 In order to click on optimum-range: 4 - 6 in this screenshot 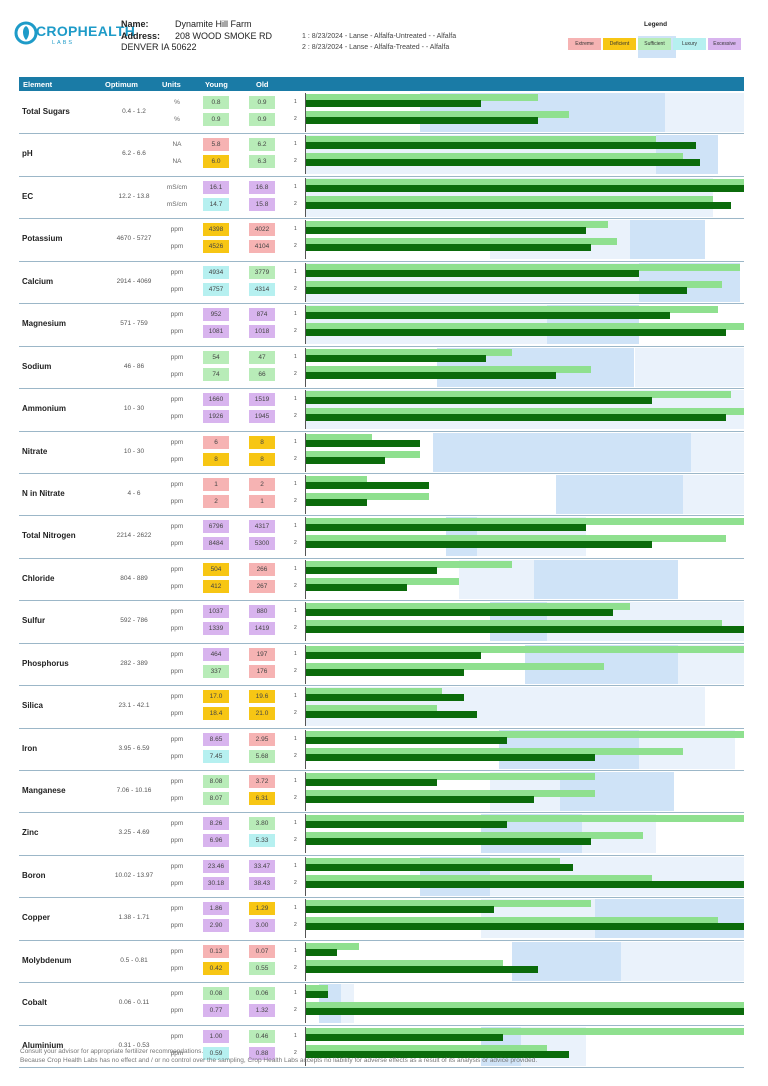, I will do `click(134, 493)`.